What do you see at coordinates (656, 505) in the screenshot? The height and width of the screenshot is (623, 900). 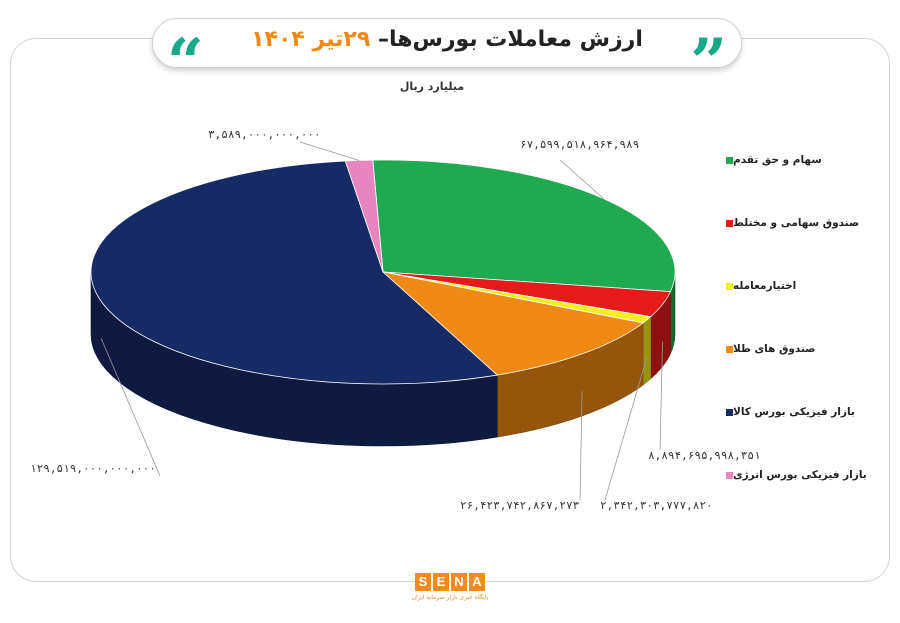 I see `data-label-3: ۲,۳۴۲,۳۰۳,۷۷۷,۸۲۰` at bounding box center [656, 505].